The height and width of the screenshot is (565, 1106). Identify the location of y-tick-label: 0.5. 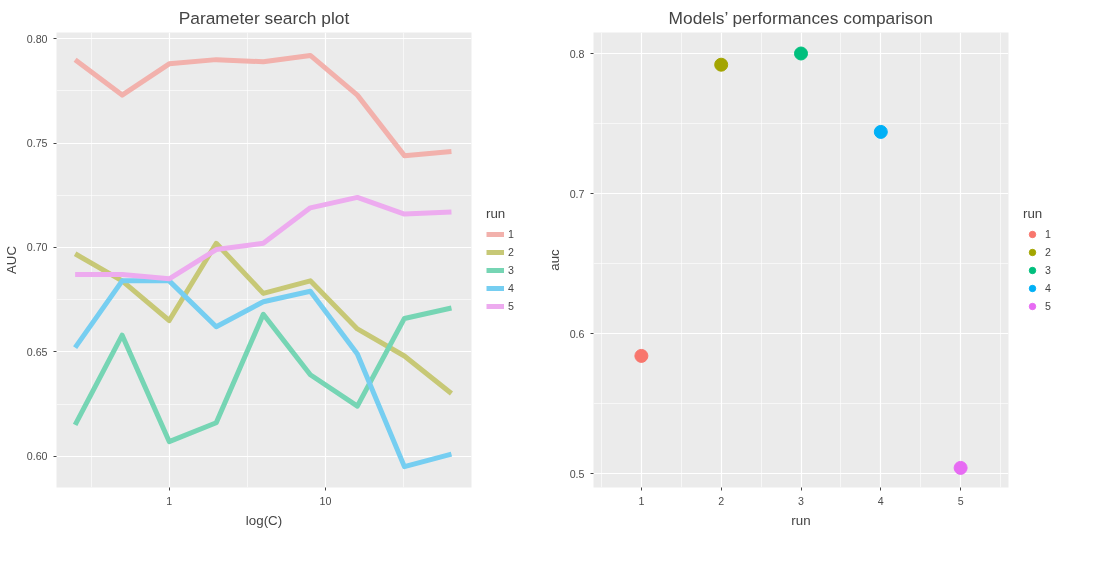
(577, 473).